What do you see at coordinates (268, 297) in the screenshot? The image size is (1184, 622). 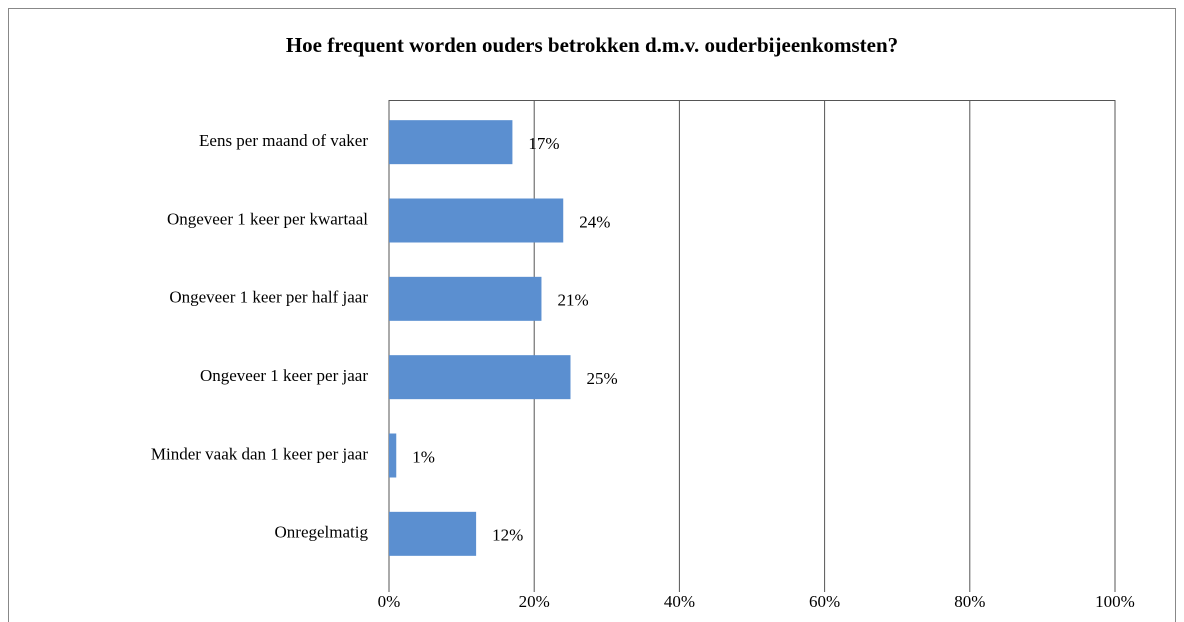 I see `y-tick-label: Ongeveer 1 keer per half jaar` at bounding box center [268, 297].